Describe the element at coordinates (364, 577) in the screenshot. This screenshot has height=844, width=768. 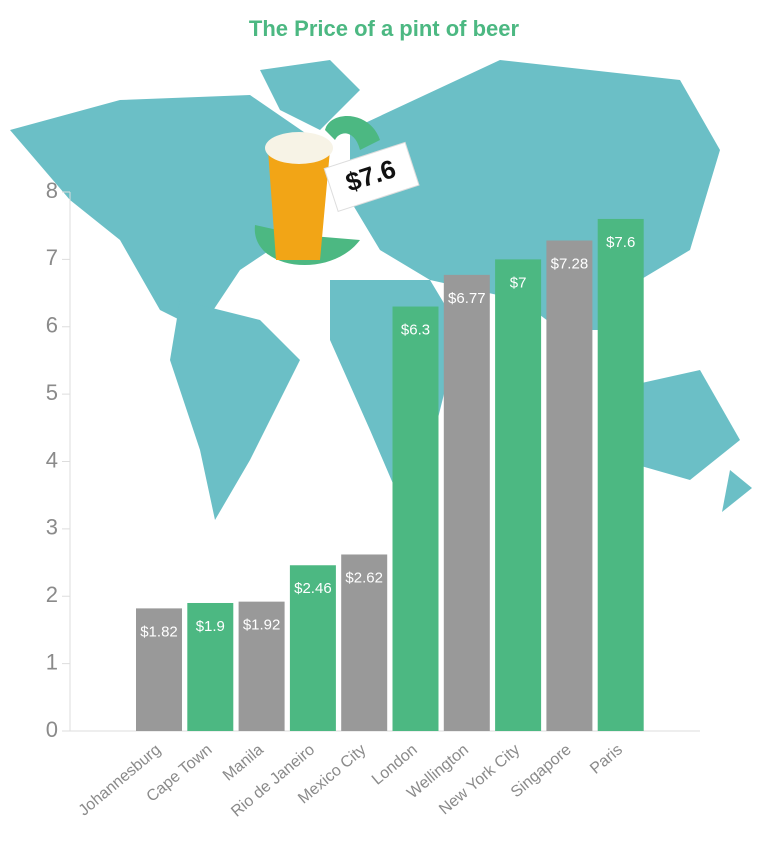
I see `value-label: $2.62` at that location.